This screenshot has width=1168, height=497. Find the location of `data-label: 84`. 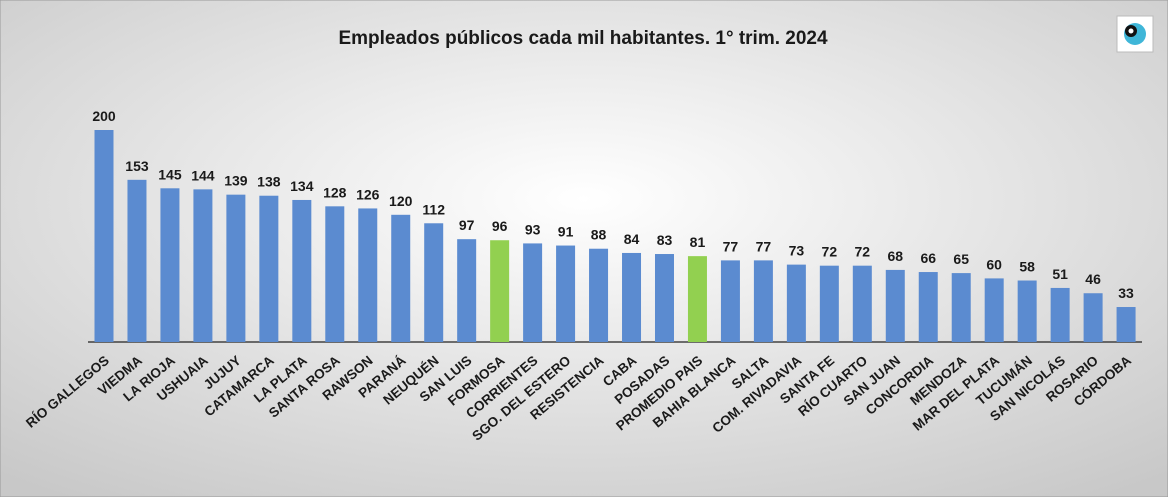

data-label: 84 is located at coordinates (632, 239).